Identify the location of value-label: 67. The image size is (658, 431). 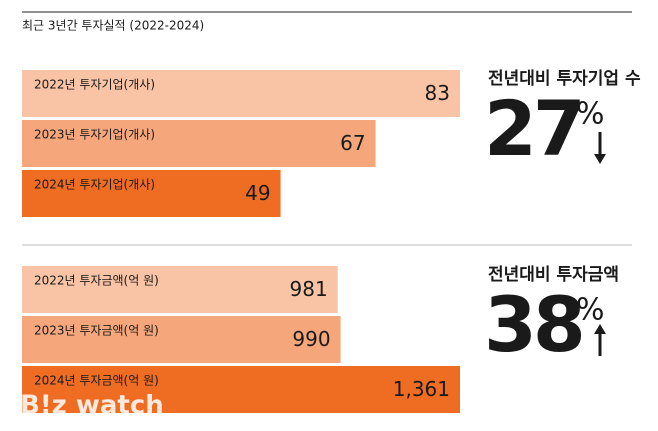
(352, 143).